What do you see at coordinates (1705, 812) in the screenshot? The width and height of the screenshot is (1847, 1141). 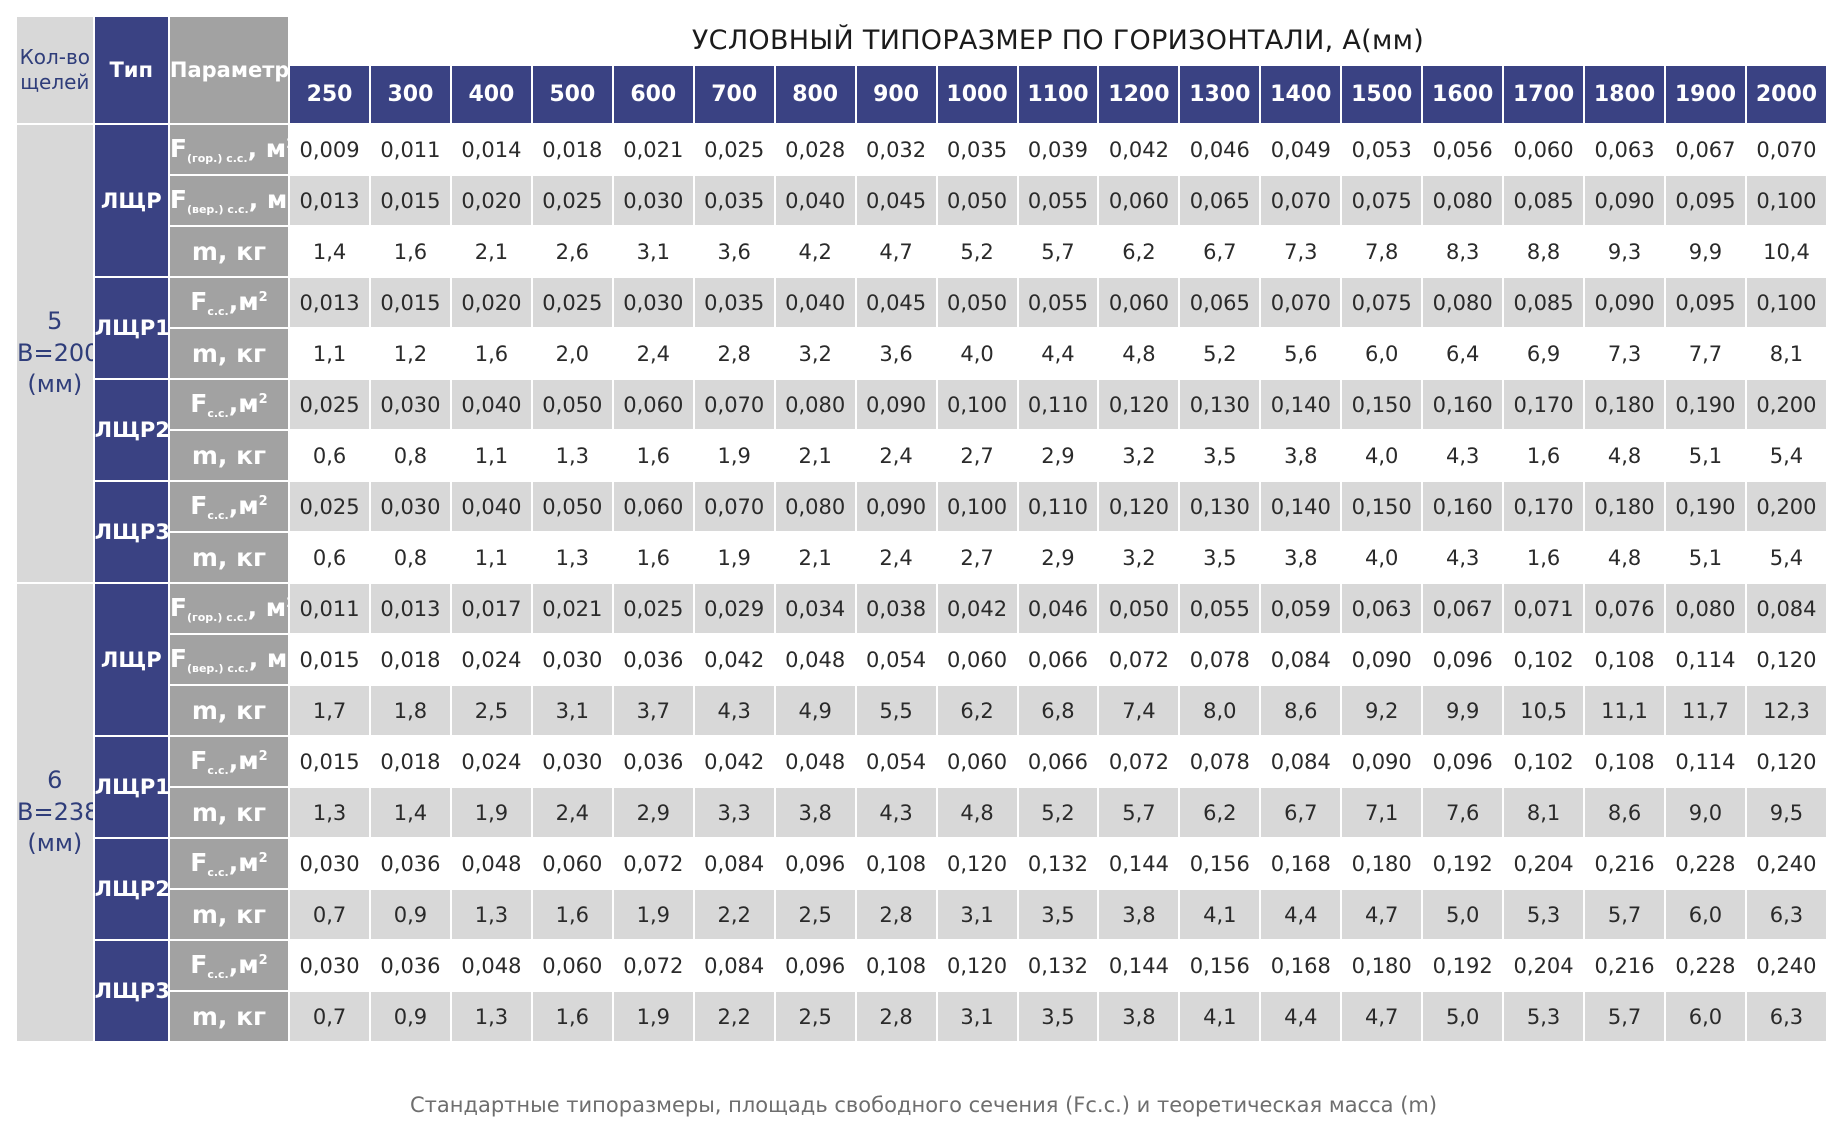 I see `value-cell: 9,0` at bounding box center [1705, 812].